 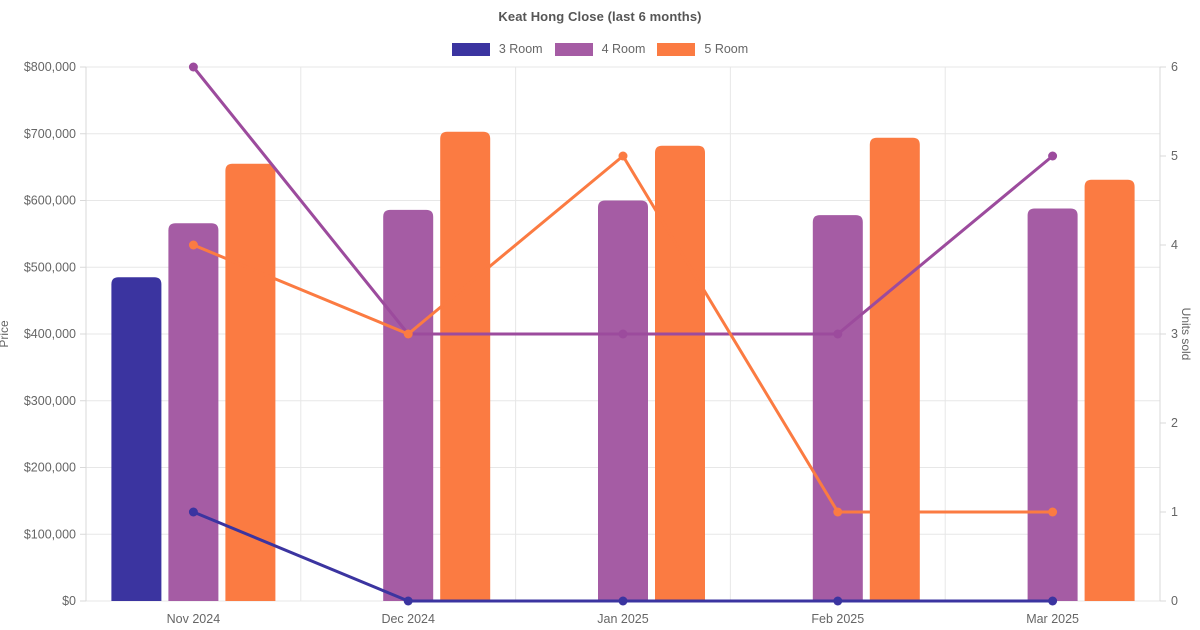 I want to click on bar-4-room-feb-2025, so click(x=837, y=408).